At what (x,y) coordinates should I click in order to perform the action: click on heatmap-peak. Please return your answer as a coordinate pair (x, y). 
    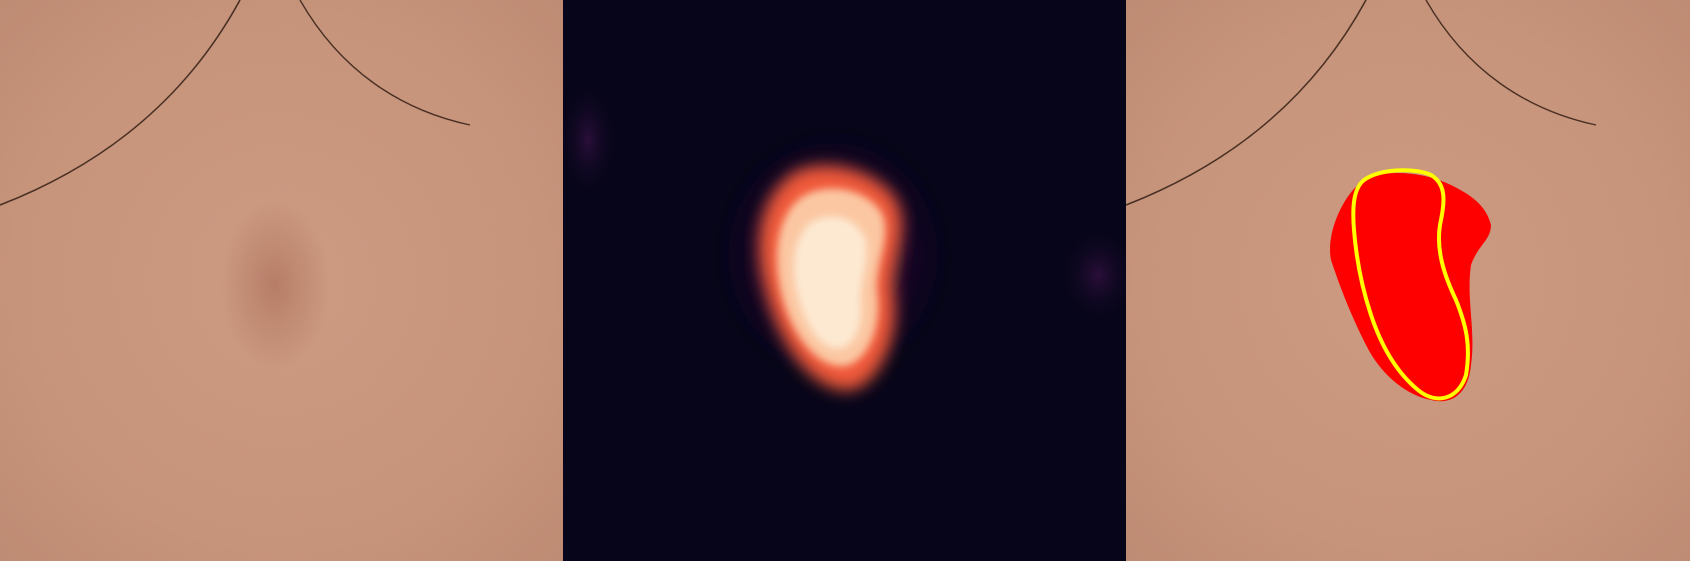
    Looking at the image, I should click on (830, 282).